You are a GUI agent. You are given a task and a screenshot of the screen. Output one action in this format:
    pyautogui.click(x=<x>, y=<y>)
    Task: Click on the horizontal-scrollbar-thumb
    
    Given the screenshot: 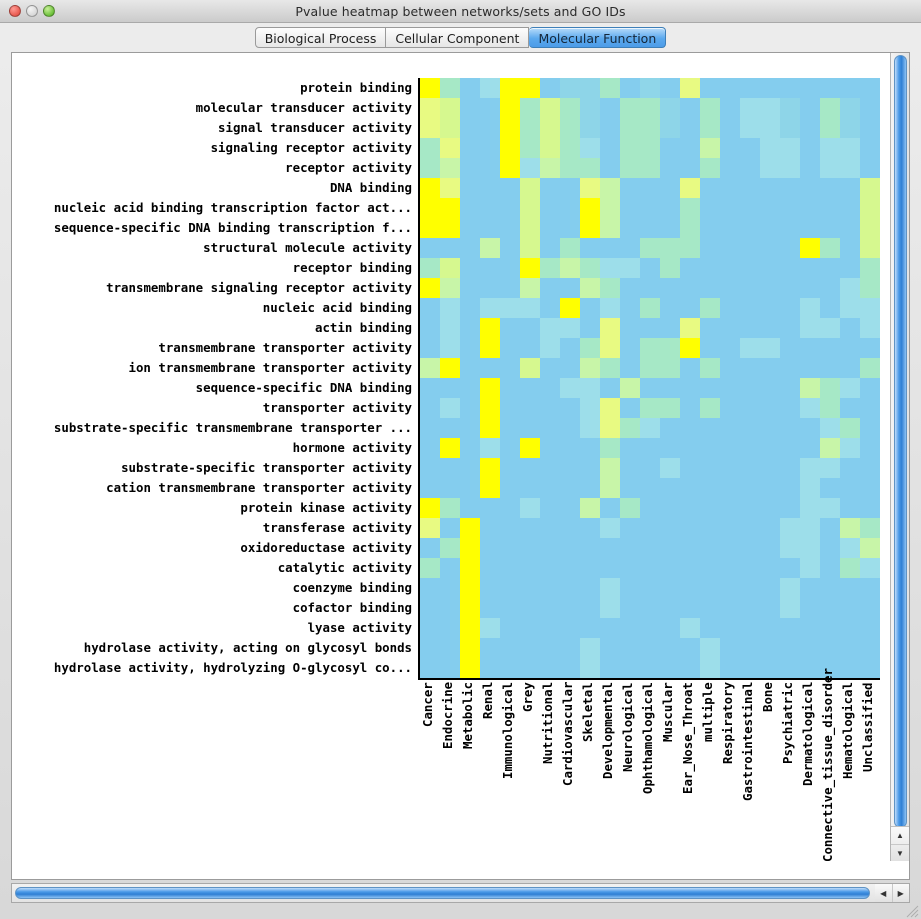 What is the action you would take?
    pyautogui.click(x=442, y=893)
    